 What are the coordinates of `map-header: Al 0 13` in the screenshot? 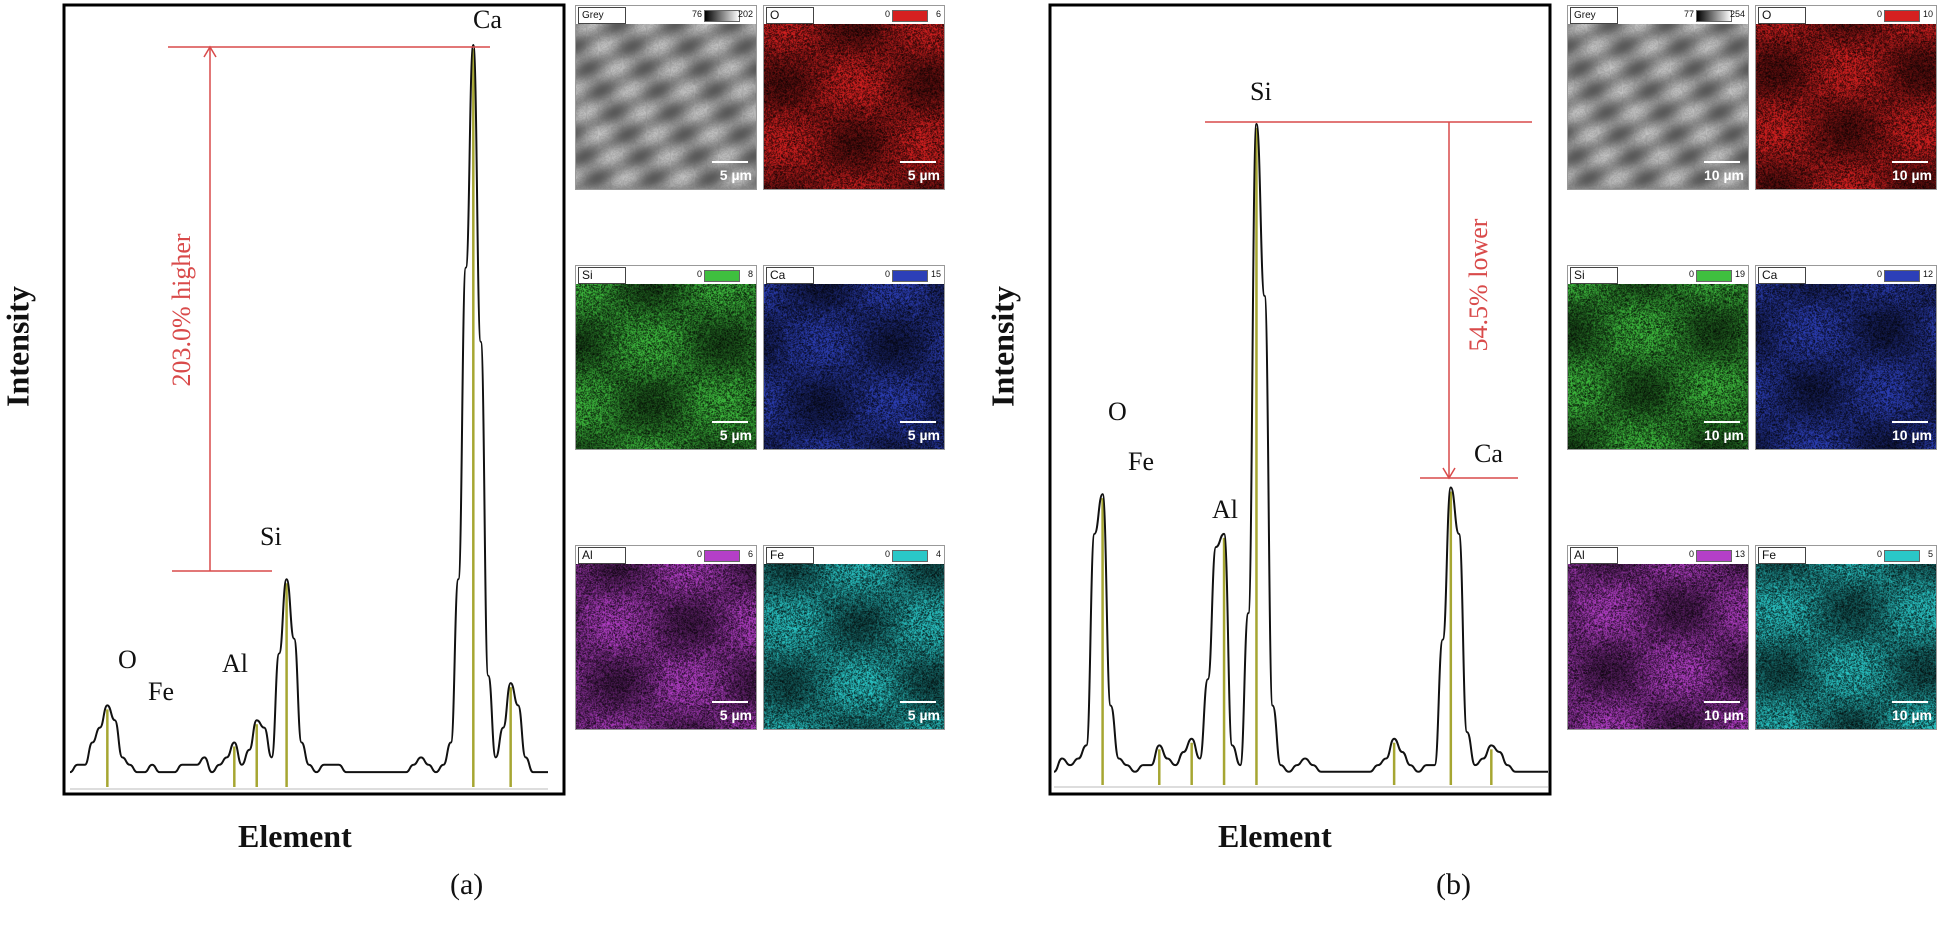 It's located at (1658, 555).